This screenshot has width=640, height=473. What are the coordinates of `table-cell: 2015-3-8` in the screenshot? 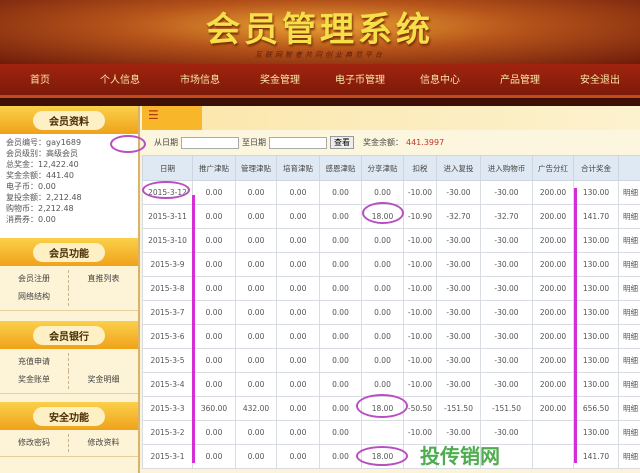 It's located at (167, 288).